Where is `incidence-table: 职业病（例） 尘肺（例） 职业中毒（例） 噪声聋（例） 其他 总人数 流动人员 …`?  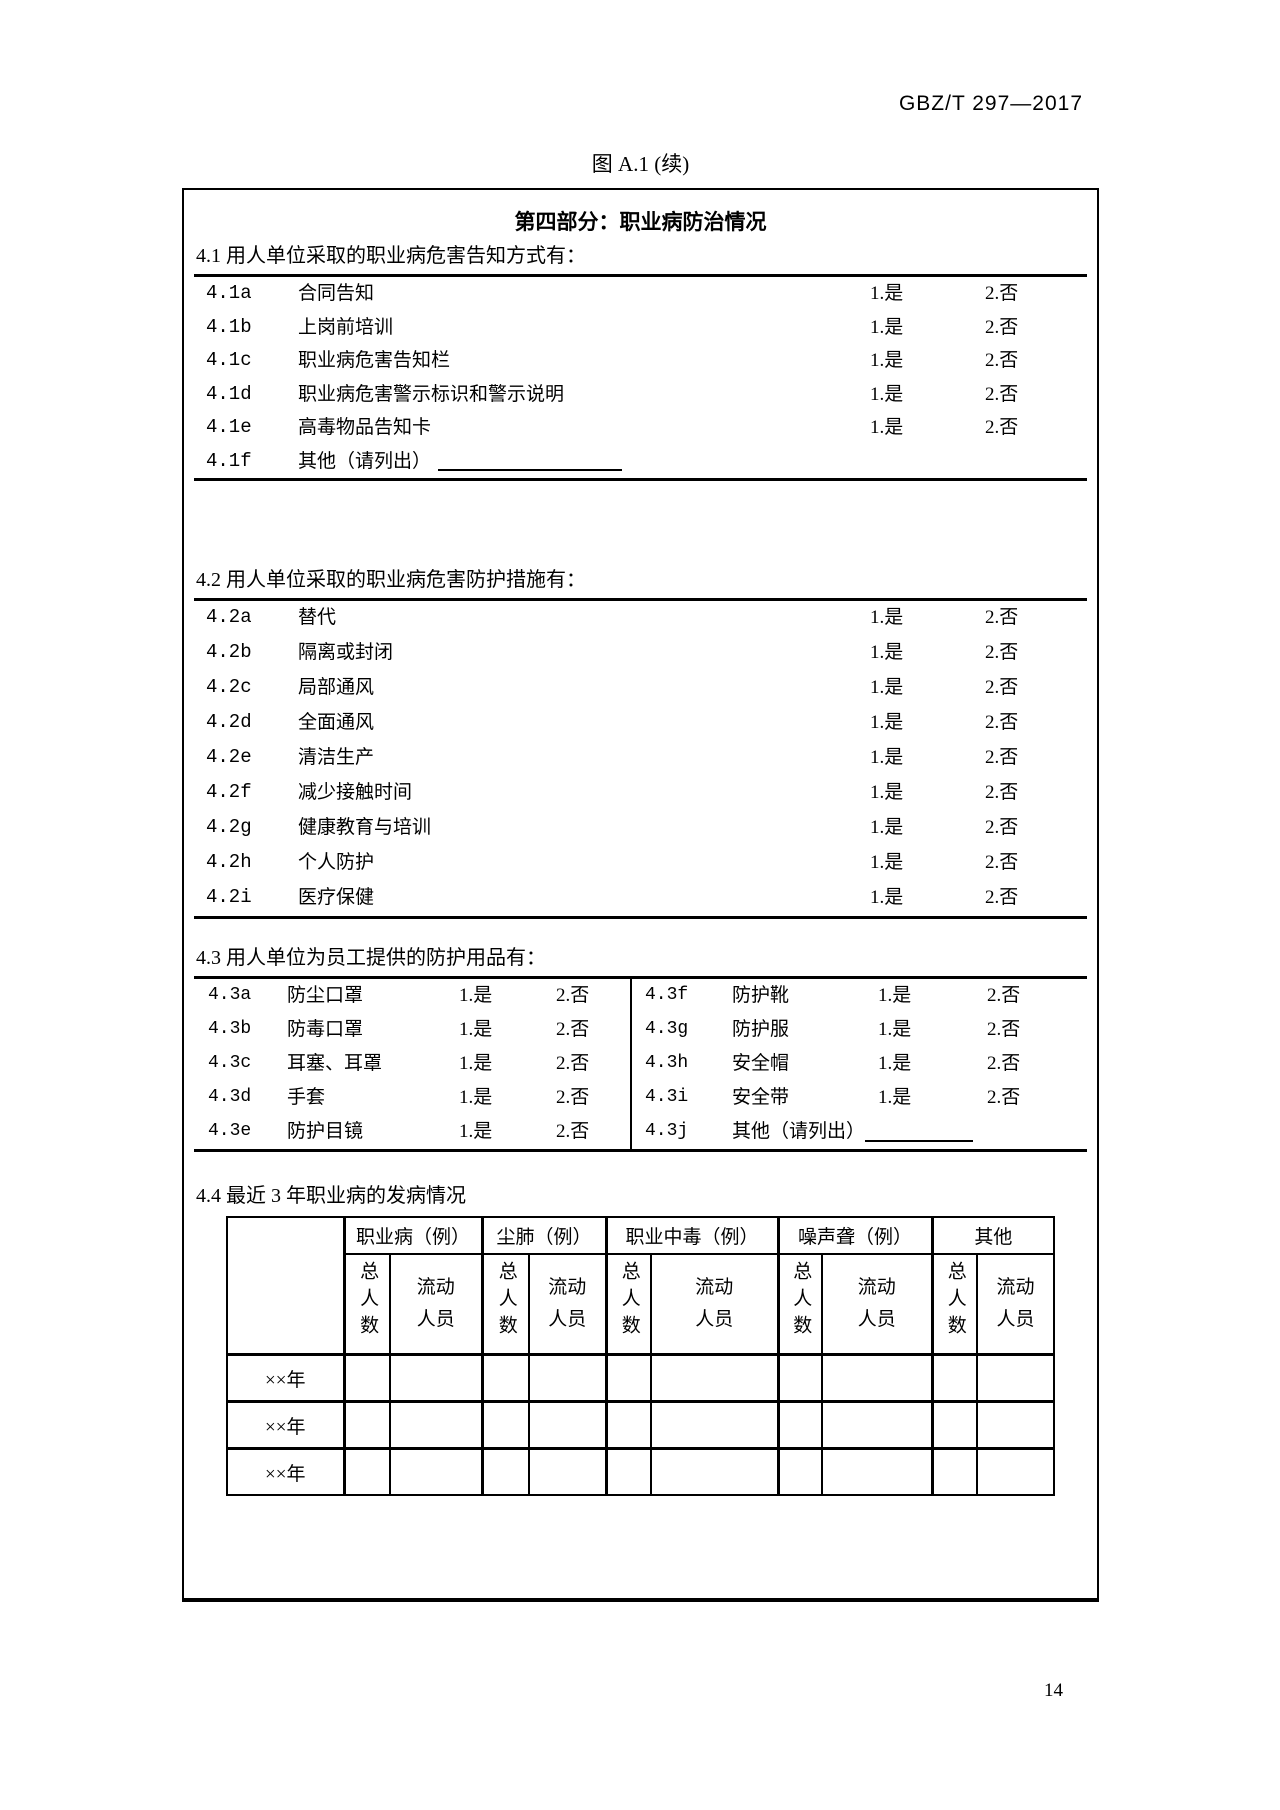
incidence-table: 职业病（例） 尘肺（例） 职业中毒（例） 噪声聋（例） 其他 总人数 流动人员 … is located at coordinates (641, 1356).